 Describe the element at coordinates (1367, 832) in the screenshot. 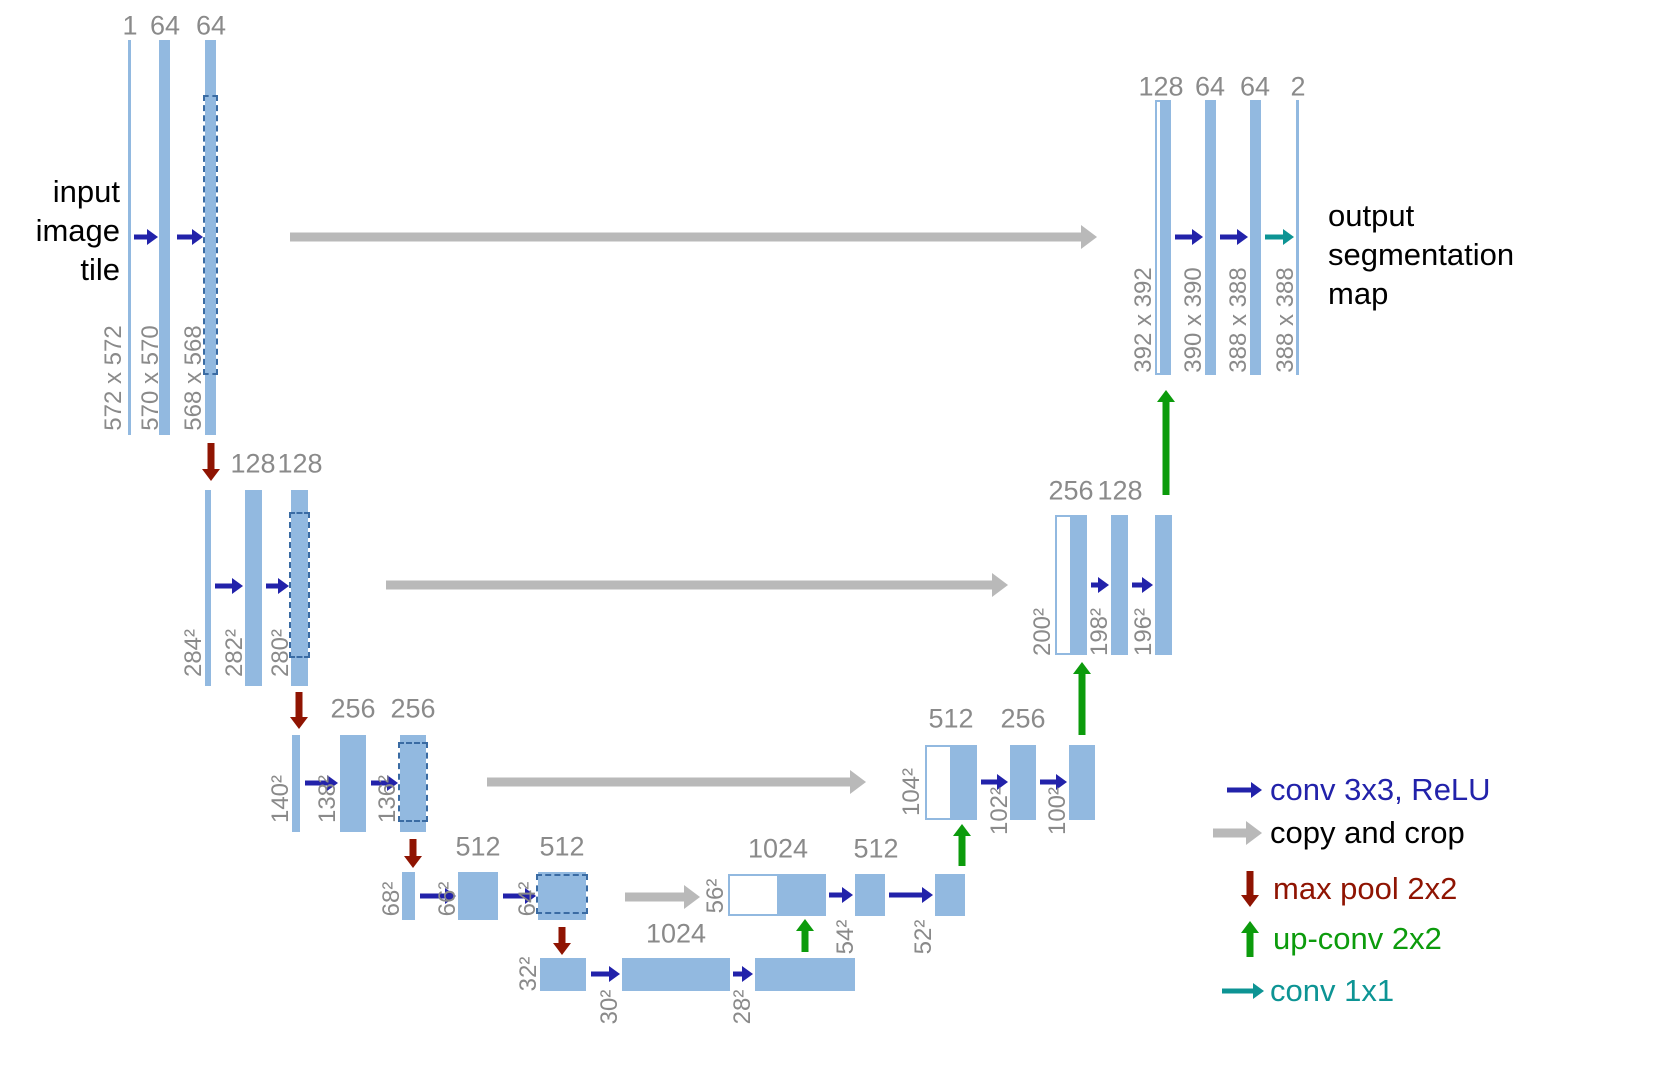

I see `legend-copy-crop-label: copy and crop` at that location.